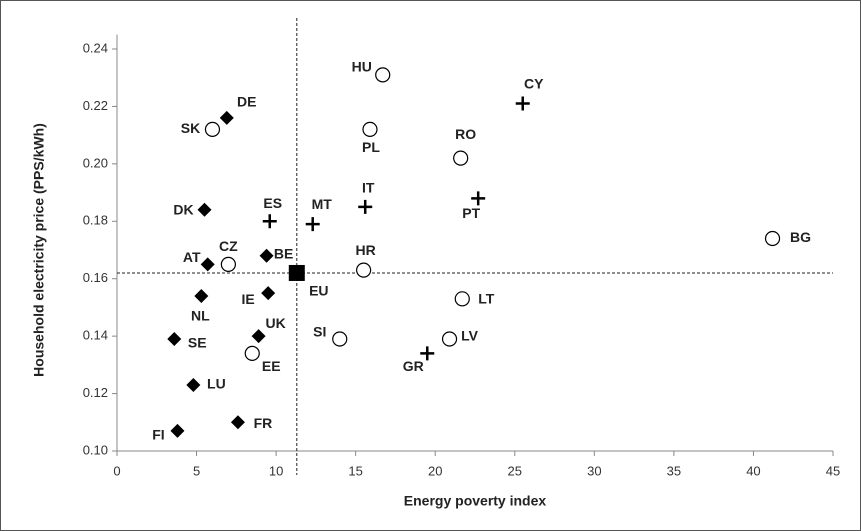  What do you see at coordinates (228, 246) in the screenshot?
I see `point-label: CZ` at bounding box center [228, 246].